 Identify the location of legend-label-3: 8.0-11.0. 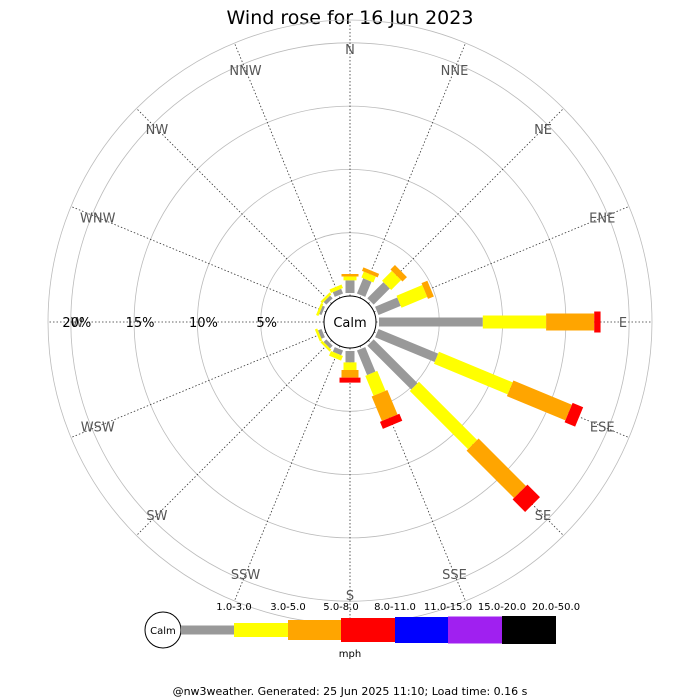
(395, 607).